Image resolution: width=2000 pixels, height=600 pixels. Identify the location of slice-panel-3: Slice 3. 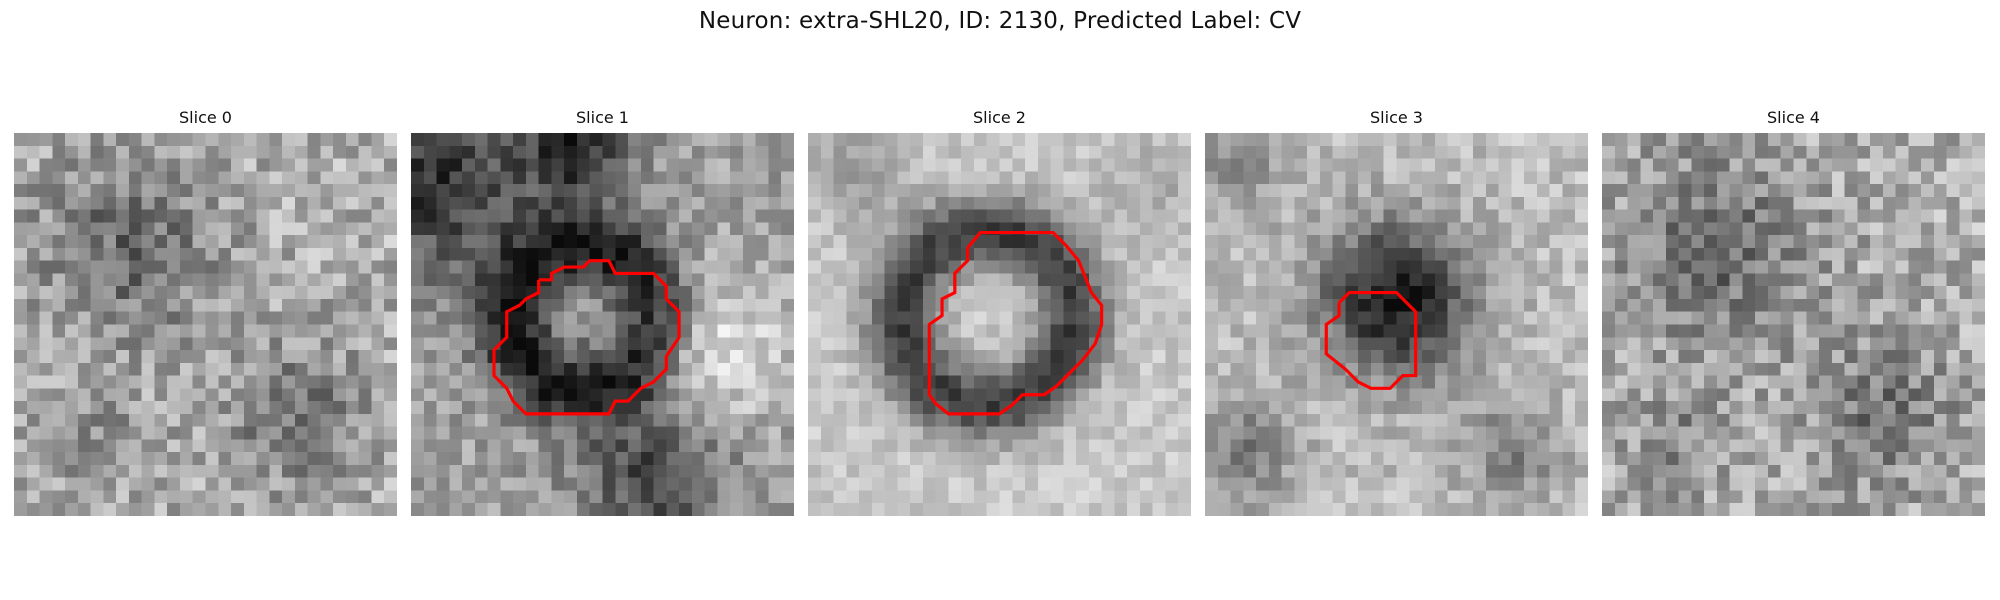
(1396, 312).